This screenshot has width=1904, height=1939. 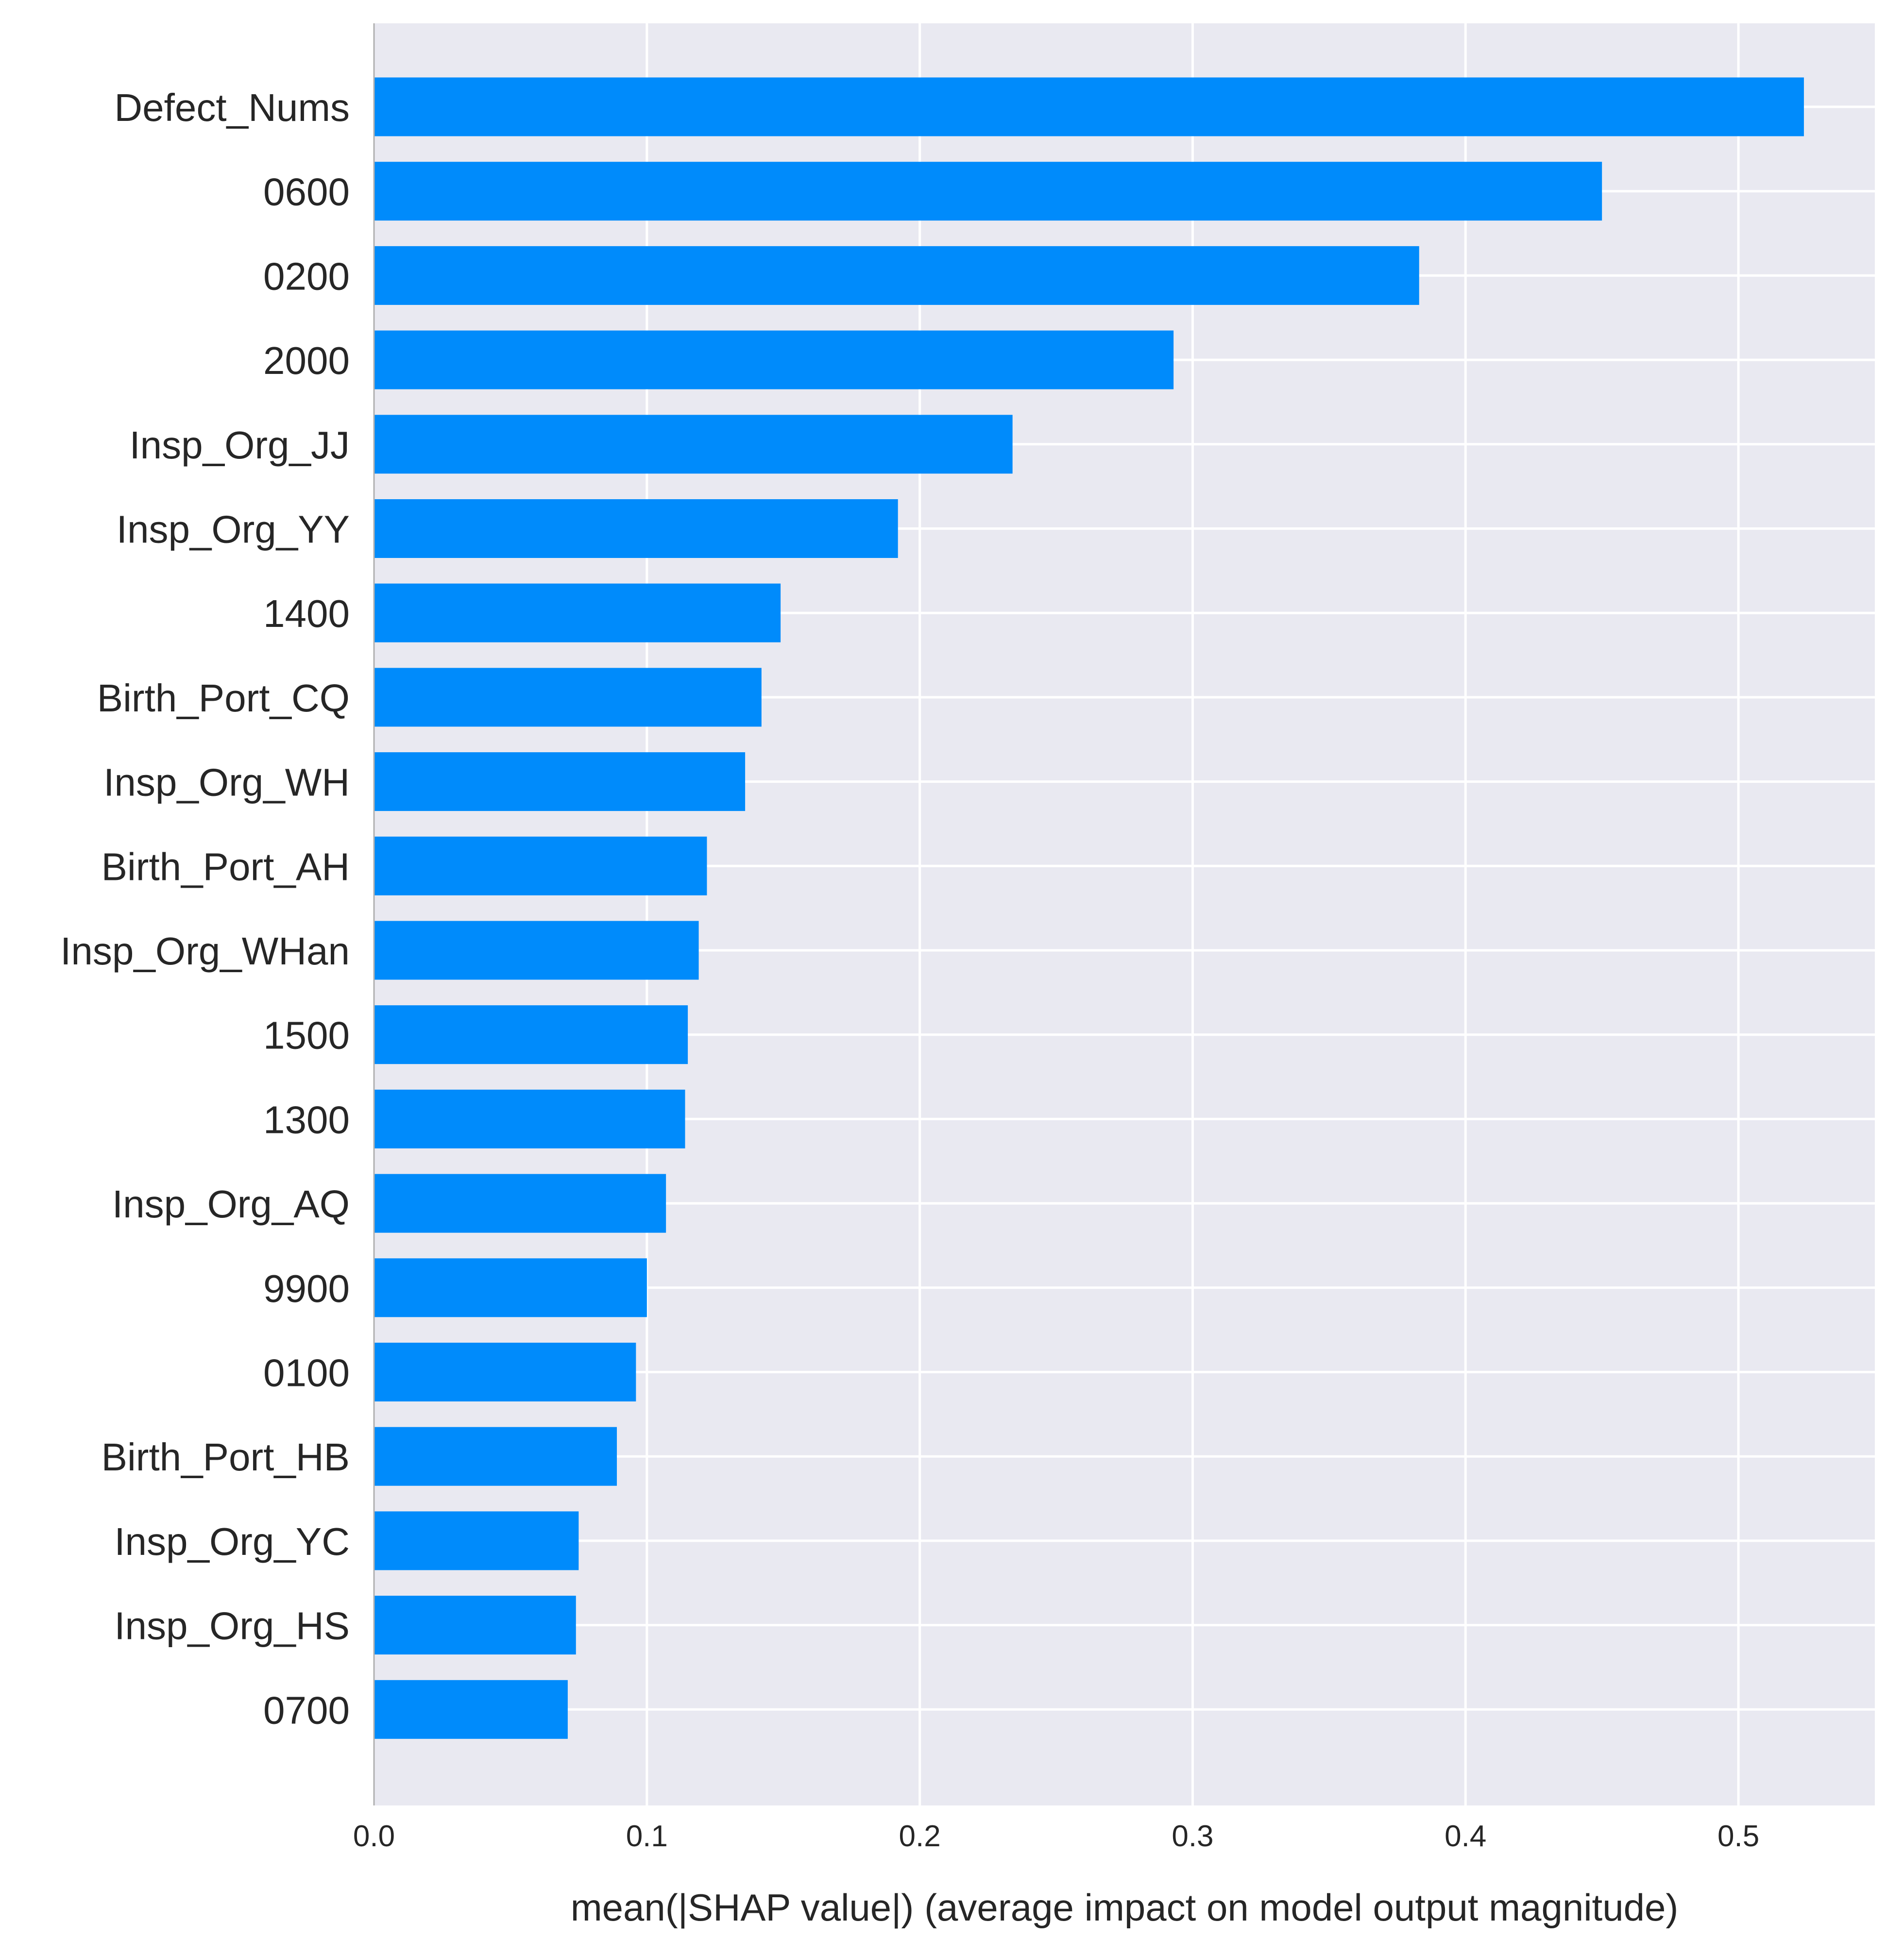 I want to click on y-tick-label: Defect_Nums, so click(x=232, y=107).